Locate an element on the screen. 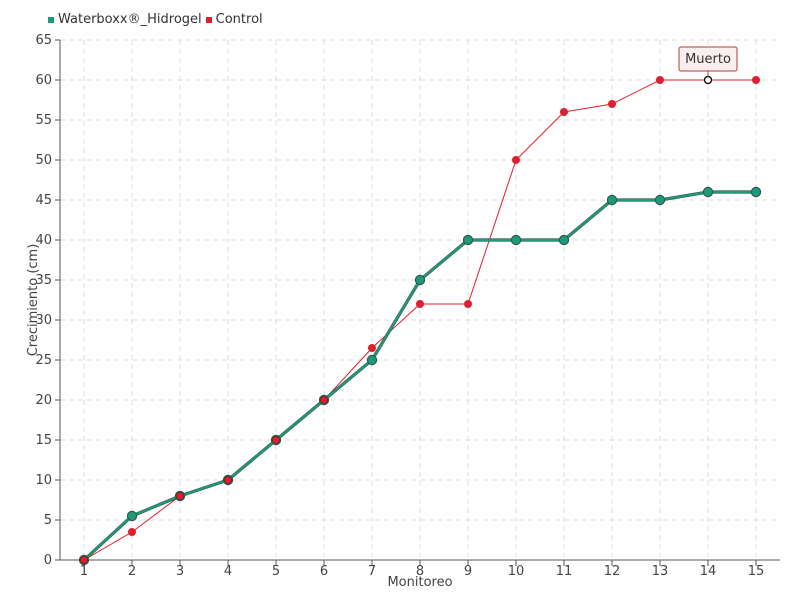 This screenshot has height=604, width=800. y-tick-label: 65 is located at coordinates (43, 40).